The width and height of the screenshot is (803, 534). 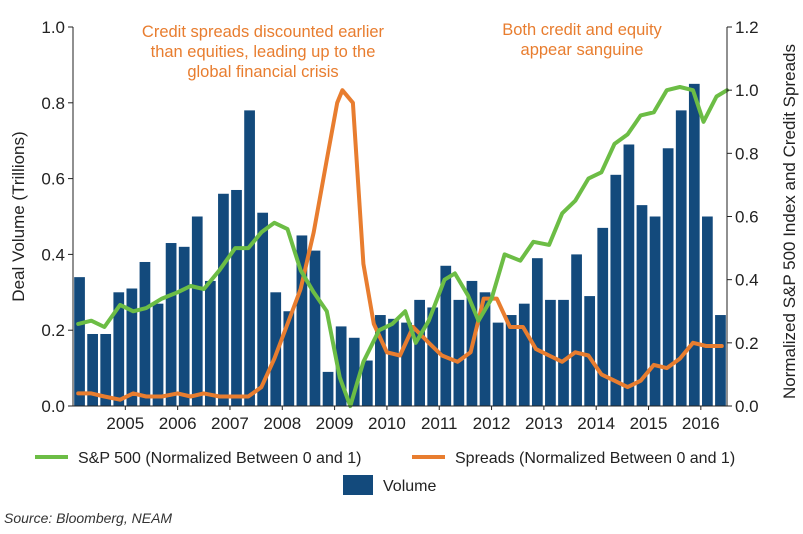 I want to click on annotation-line: Credit spreads discounted earlier, so click(x=263, y=32).